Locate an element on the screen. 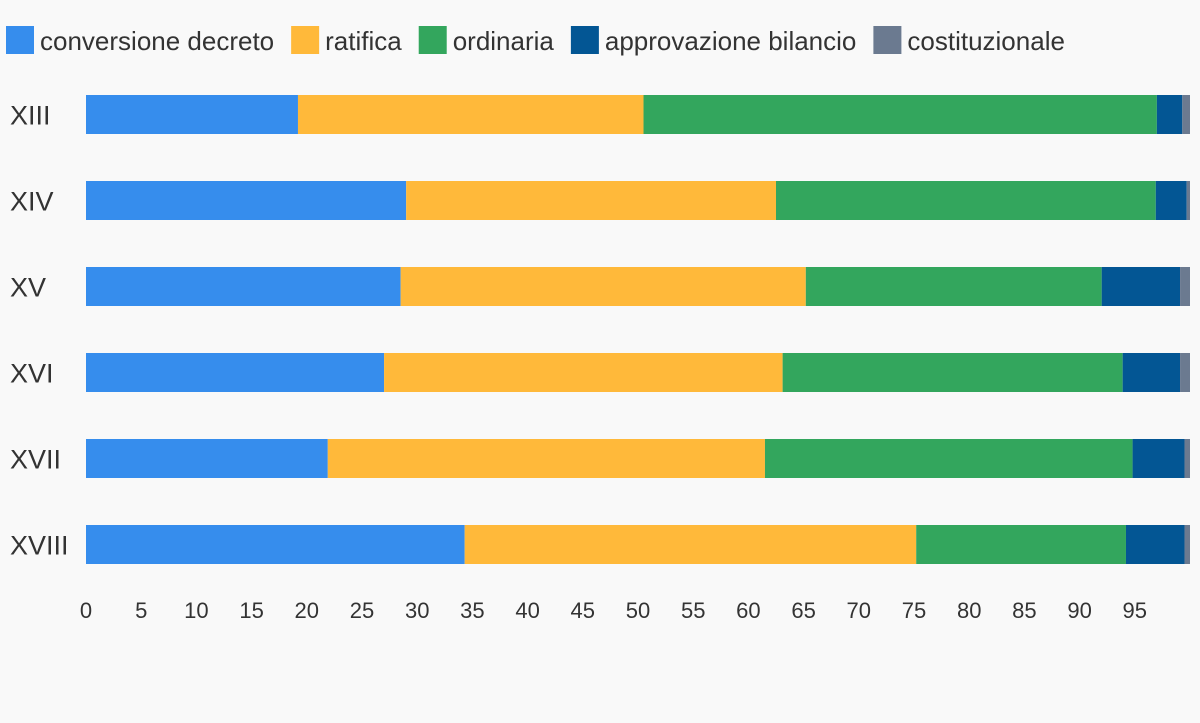 The height and width of the screenshot is (723, 1200). x-tick-label-65: 65 is located at coordinates (803, 610).